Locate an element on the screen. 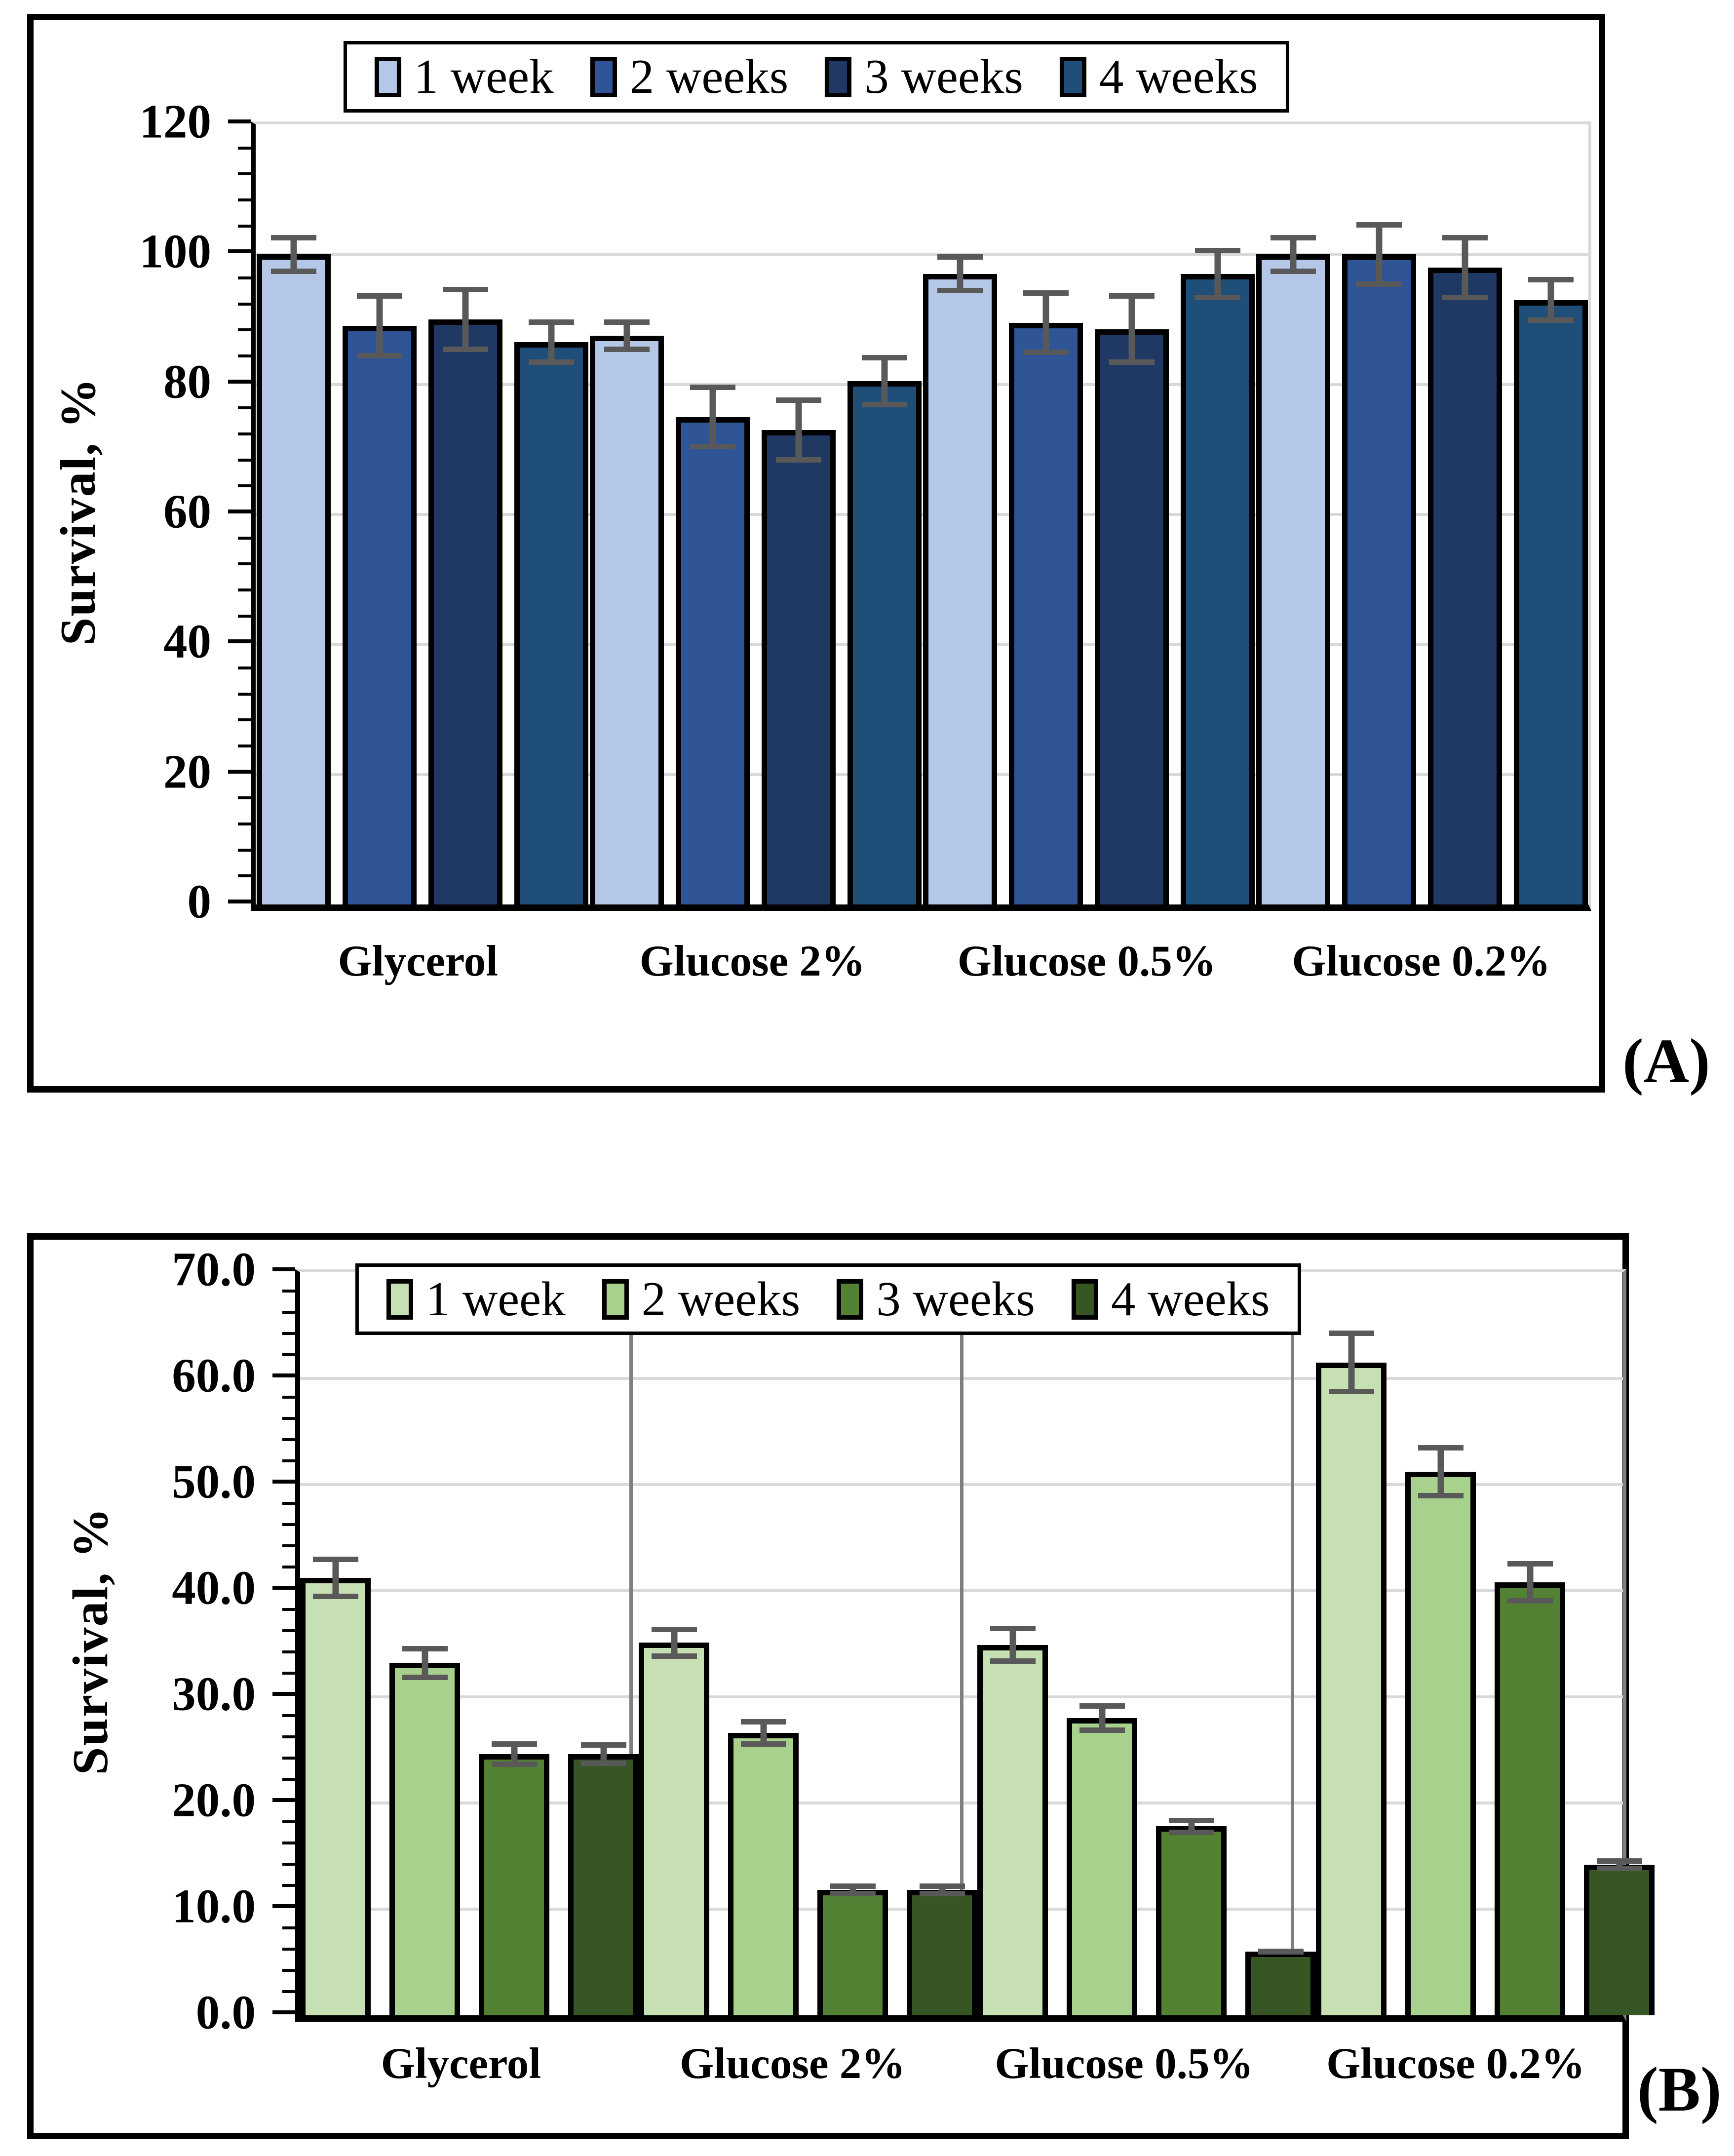 The image size is (1734, 2156). legend-swatch-icon is located at coordinates (1072, 77).